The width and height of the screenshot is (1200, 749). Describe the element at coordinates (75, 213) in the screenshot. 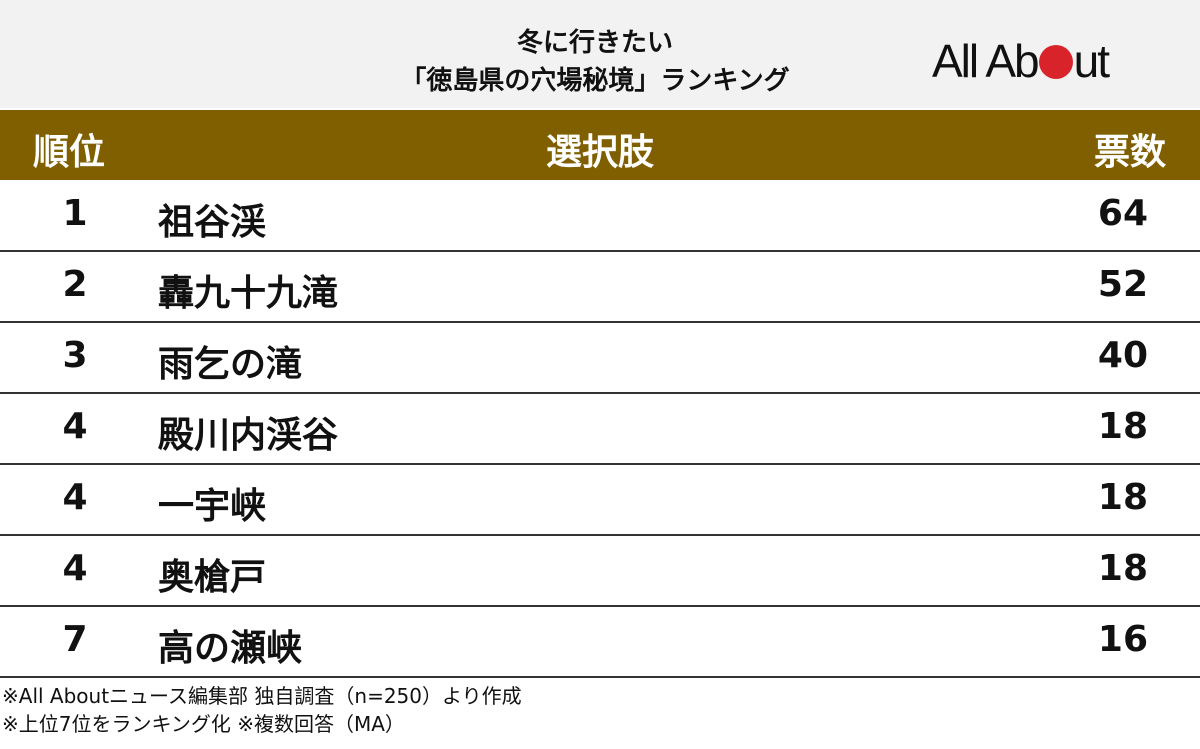

I see `rank-cell: 1` at that location.